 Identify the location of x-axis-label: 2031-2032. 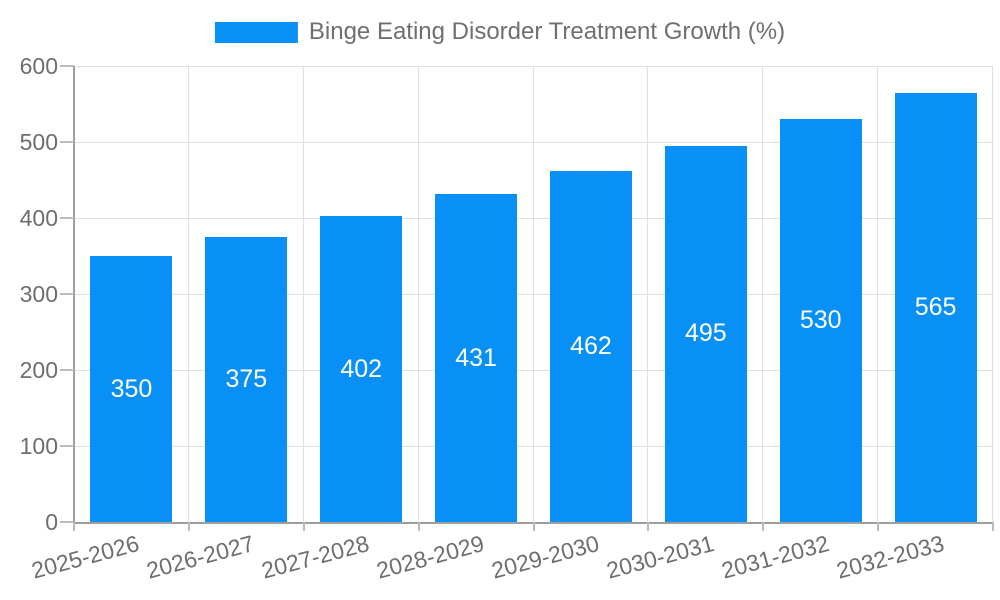
(775, 557).